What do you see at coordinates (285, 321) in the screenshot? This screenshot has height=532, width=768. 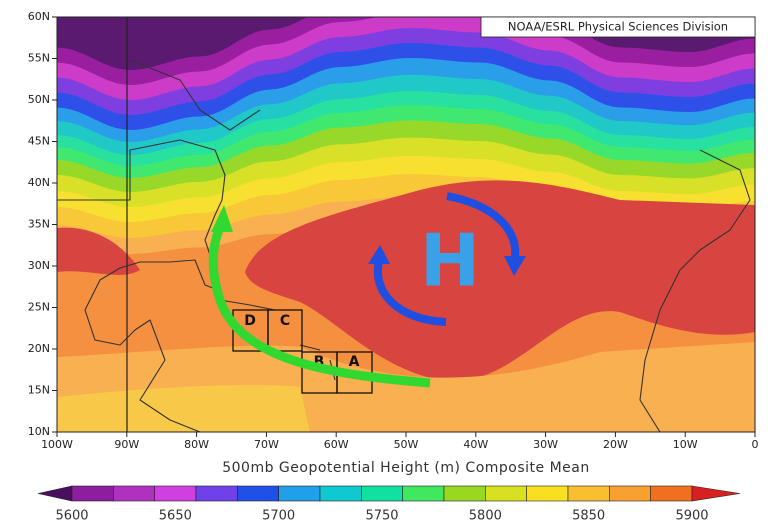 I see `box-label: C` at bounding box center [285, 321].